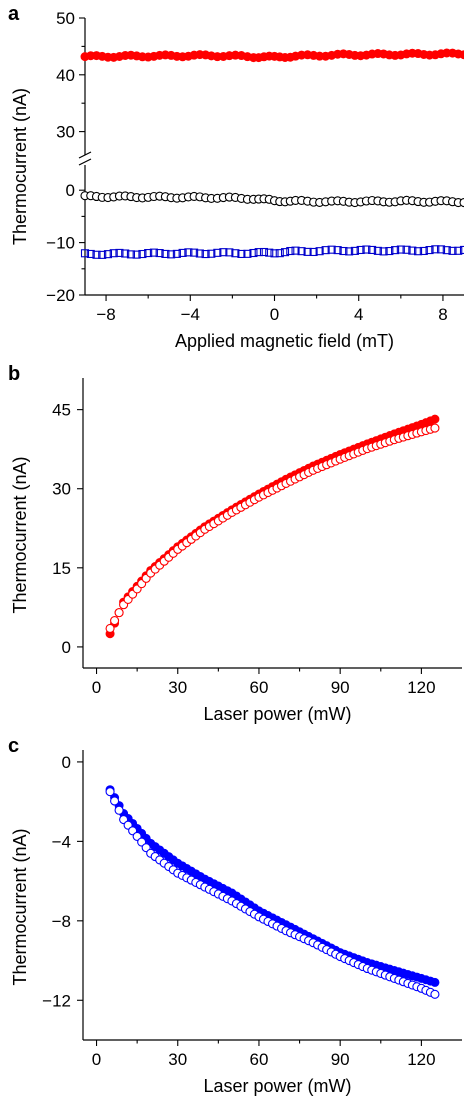 This screenshot has height=1097, width=464. Describe the element at coordinates (60, 243) in the screenshot. I see `y-tick-label: −10` at that location.